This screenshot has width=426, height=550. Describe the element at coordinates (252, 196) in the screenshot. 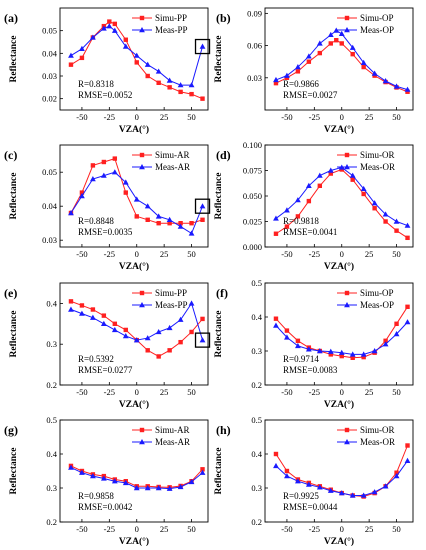

I see `y-tick-label: 0.050` at that location.